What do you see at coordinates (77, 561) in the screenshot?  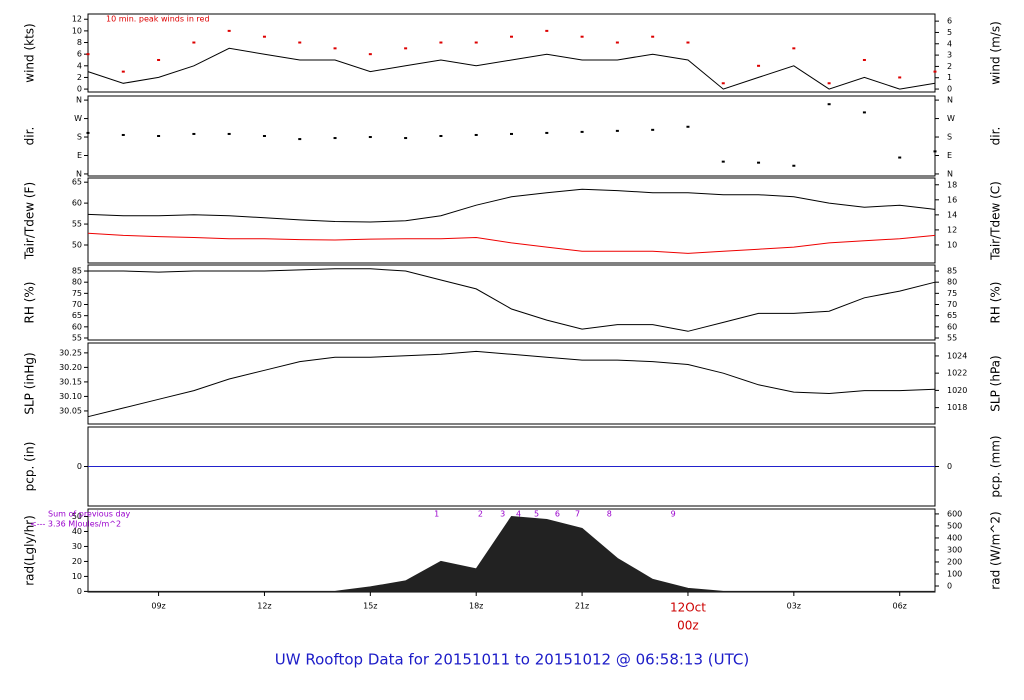 I see `y-tick-label: 20` at bounding box center [77, 561].